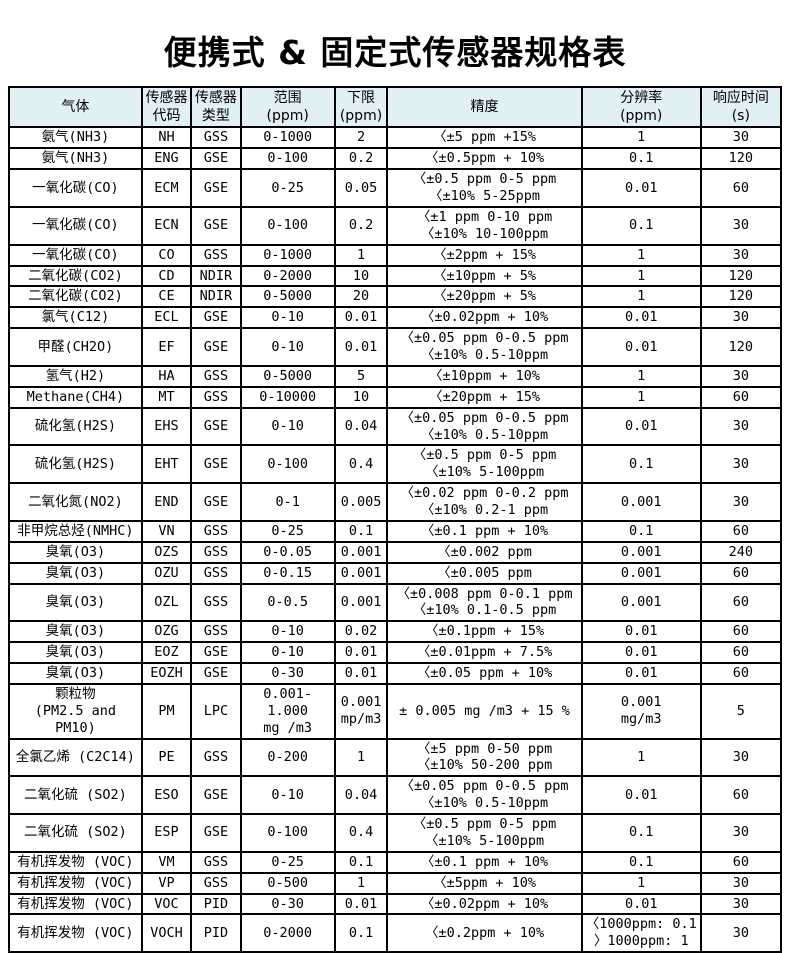 This screenshot has width=790, height=953. I want to click on cell-range: 0-1, so click(287, 502).